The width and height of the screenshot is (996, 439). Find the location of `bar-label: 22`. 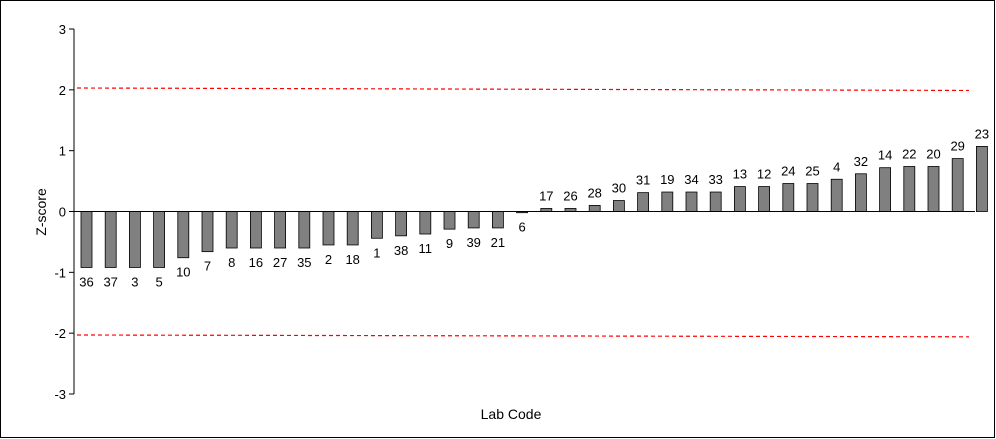

bar-label: 22 is located at coordinates (909, 153).